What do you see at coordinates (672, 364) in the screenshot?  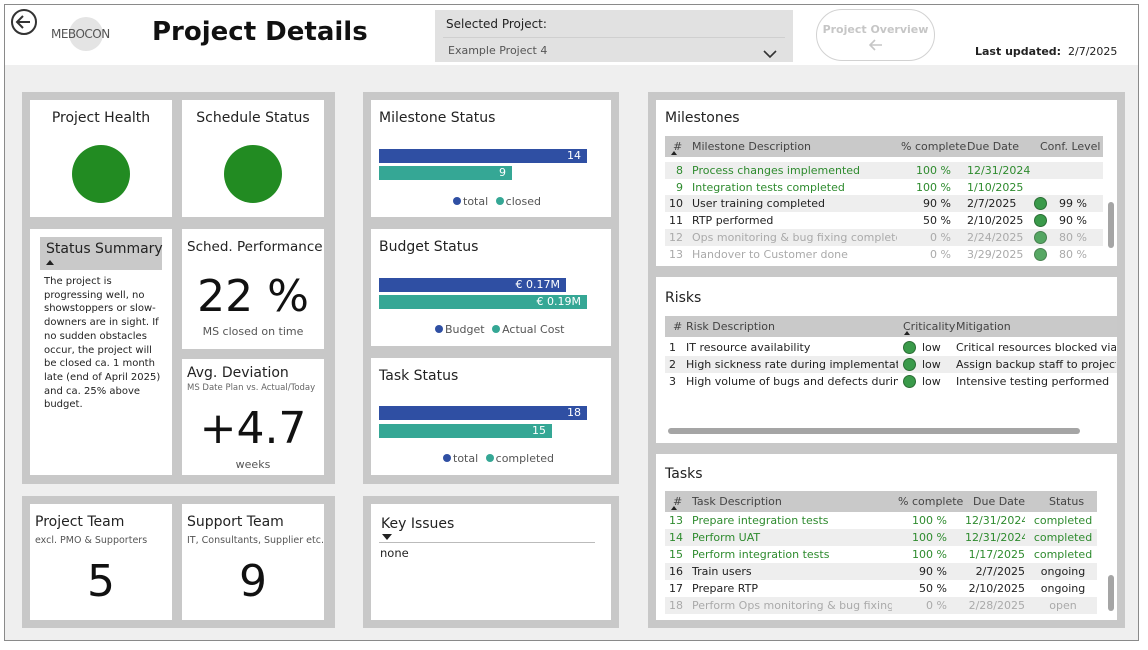 I see `risk-num: 2` at bounding box center [672, 364].